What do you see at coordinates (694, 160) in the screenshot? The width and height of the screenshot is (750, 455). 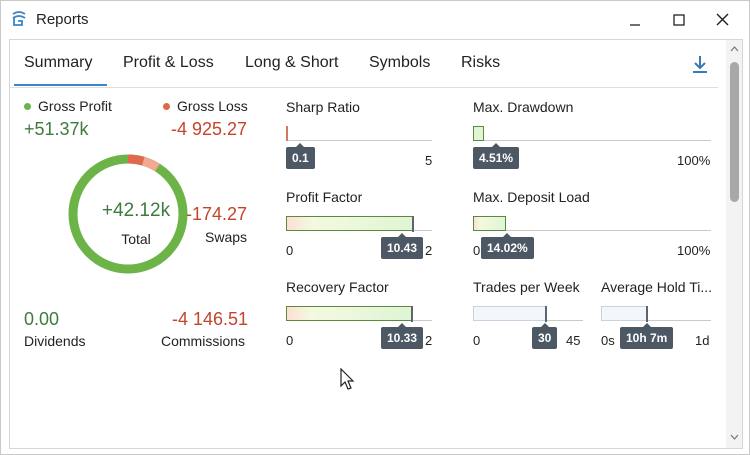 I see `max-drawdown-max: 100%` at bounding box center [694, 160].